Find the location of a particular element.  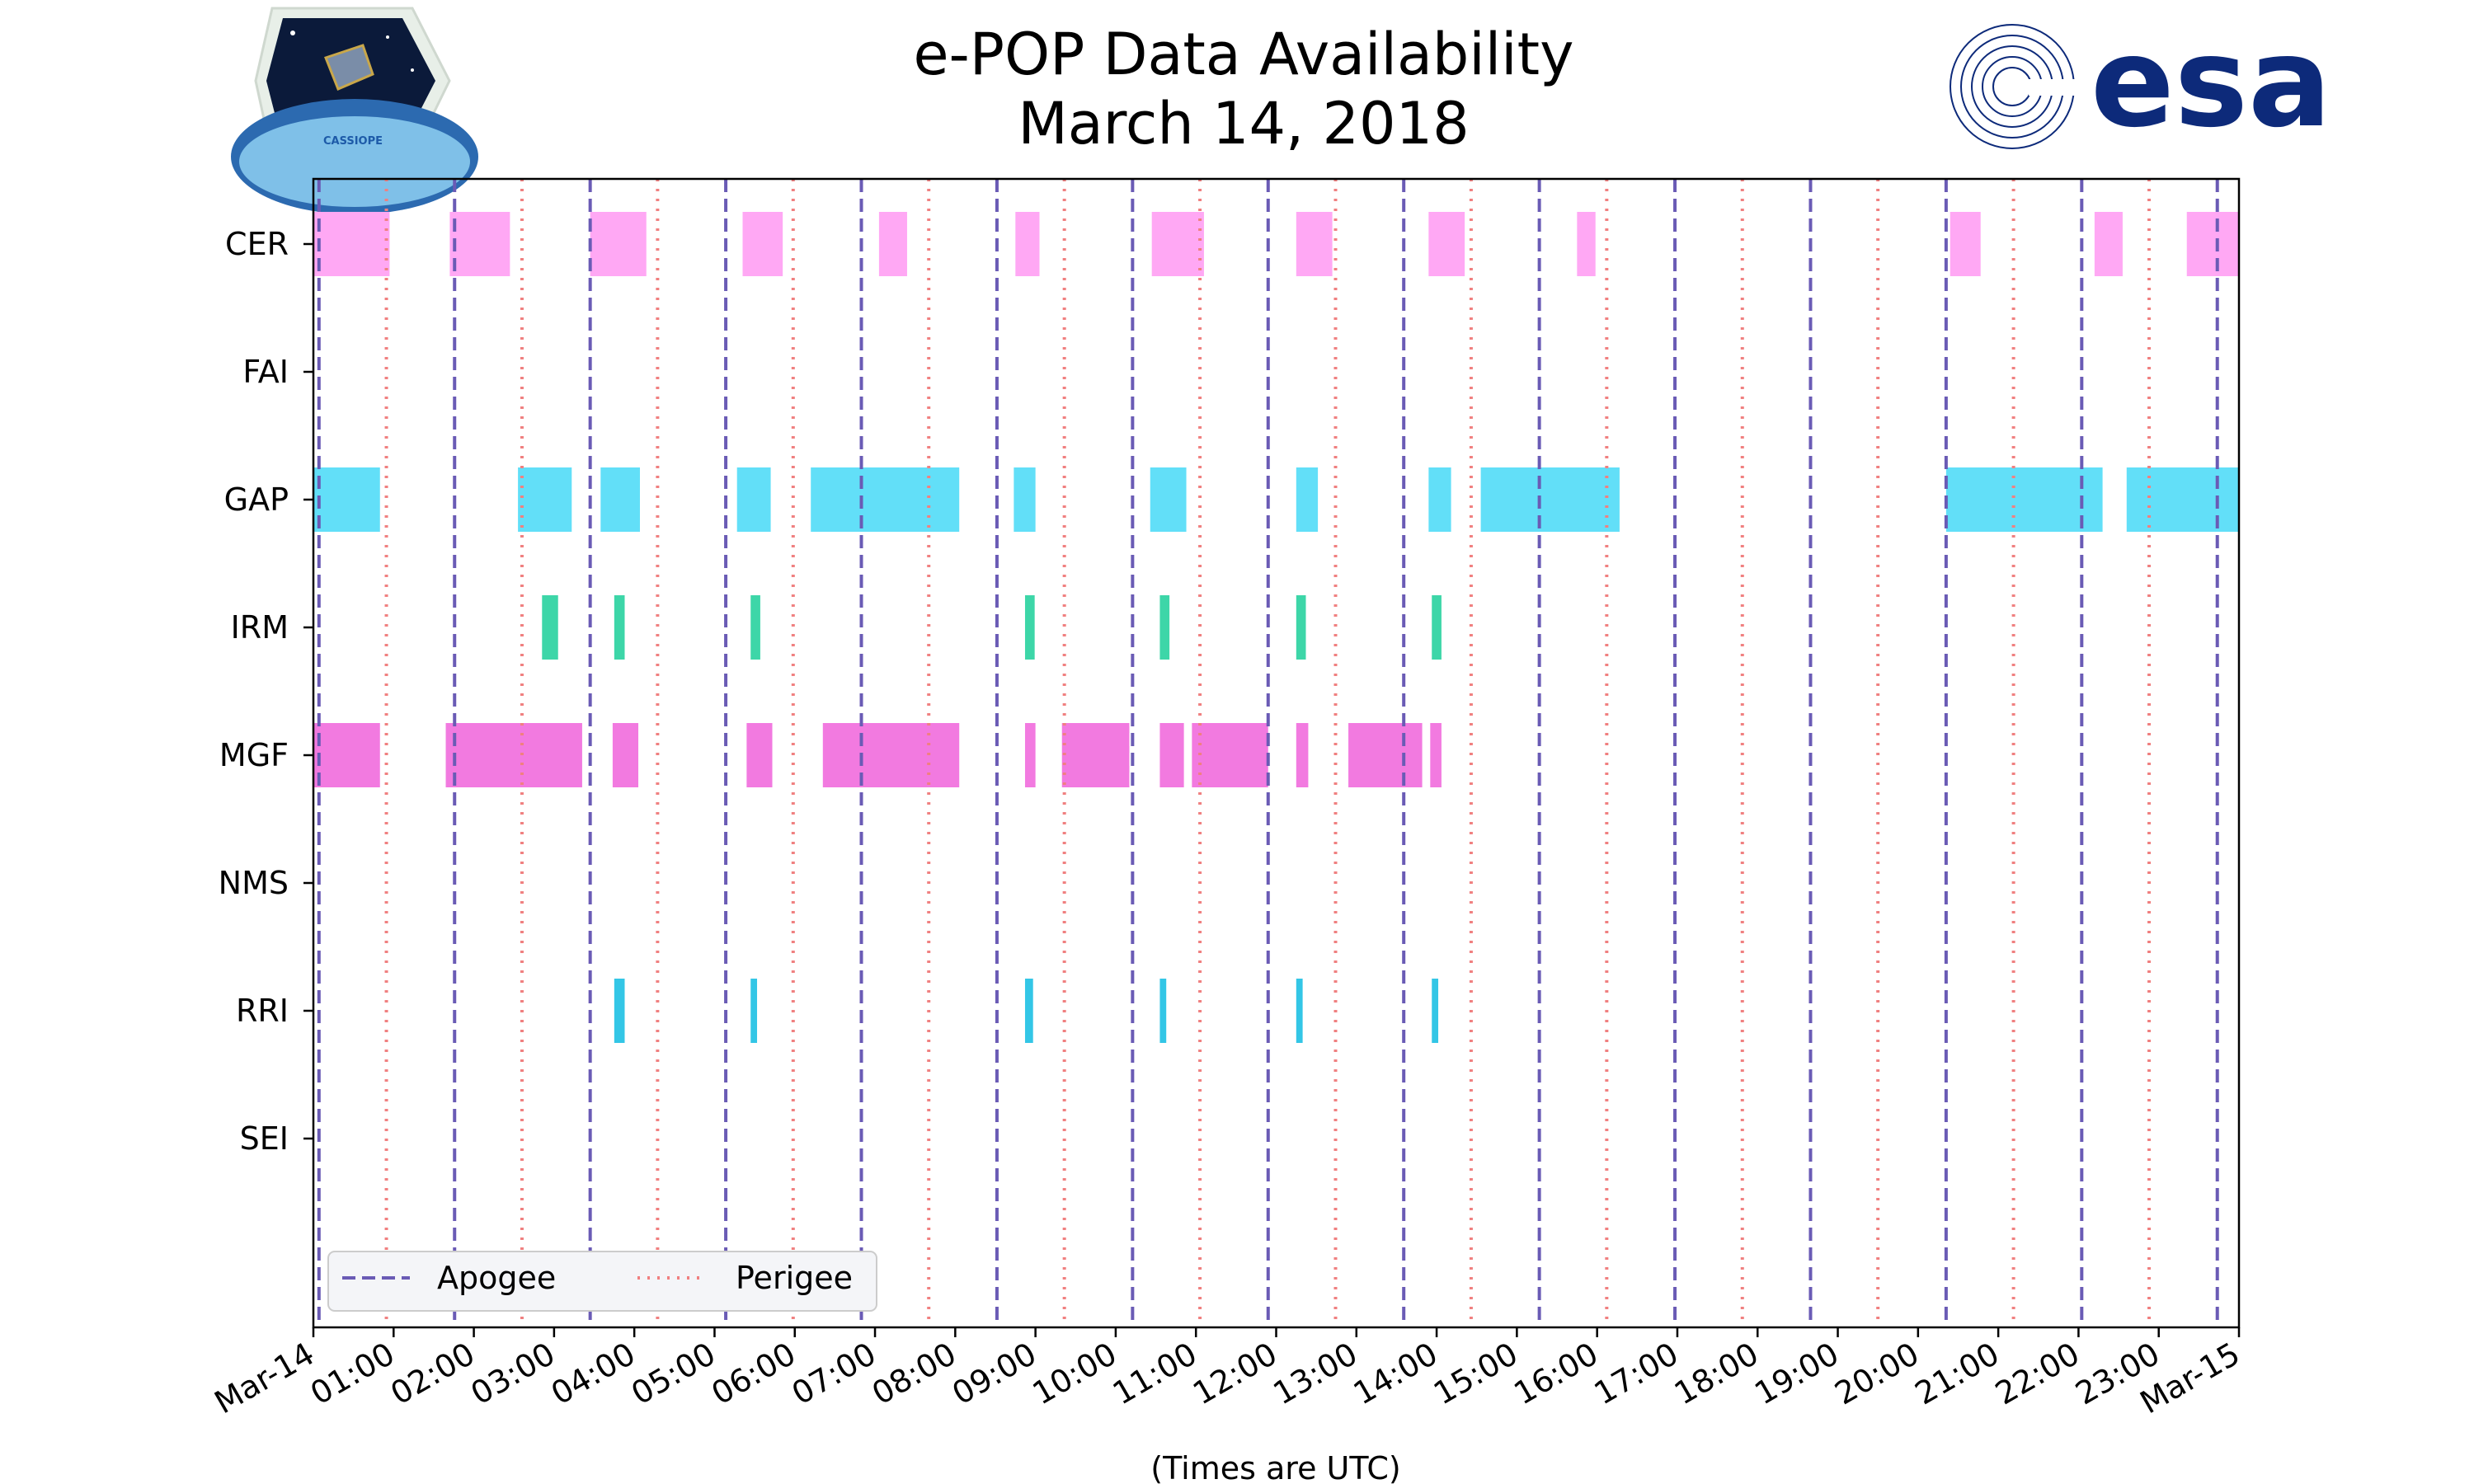

x-tick-label: 16:00 is located at coordinates (1555, 1374).